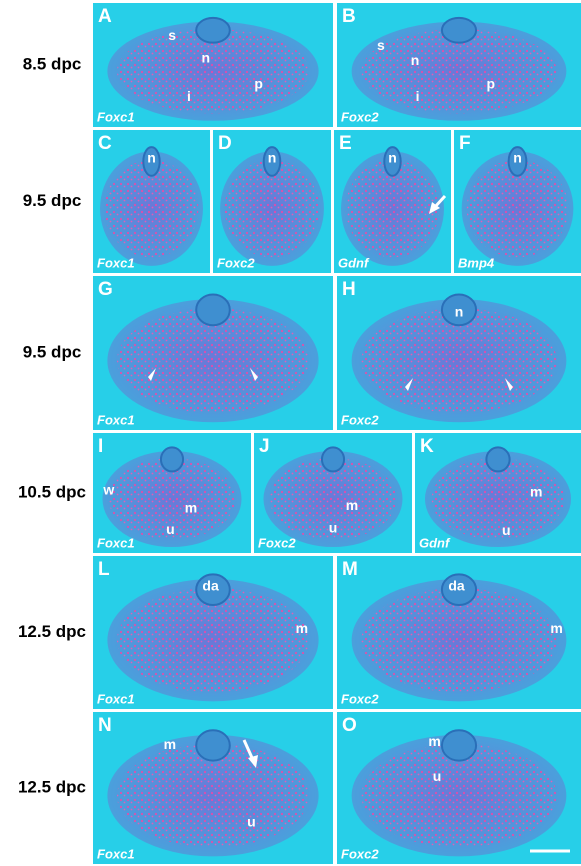 Image resolution: width=581 pixels, height=866 pixels. What do you see at coordinates (349, 16) in the screenshot?
I see `panel-letter: B` at bounding box center [349, 16].